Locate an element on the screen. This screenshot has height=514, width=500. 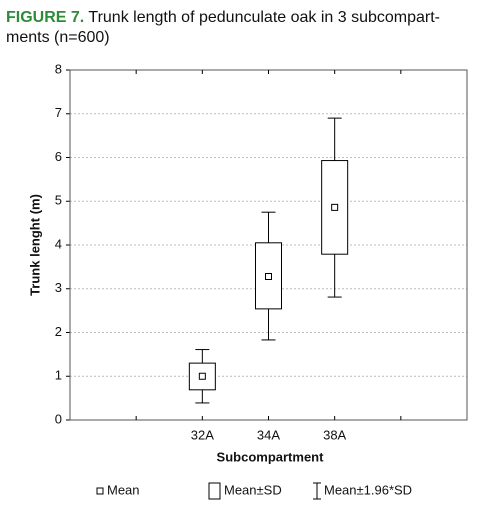
x-tick-label: 38A is located at coordinates (334, 434).